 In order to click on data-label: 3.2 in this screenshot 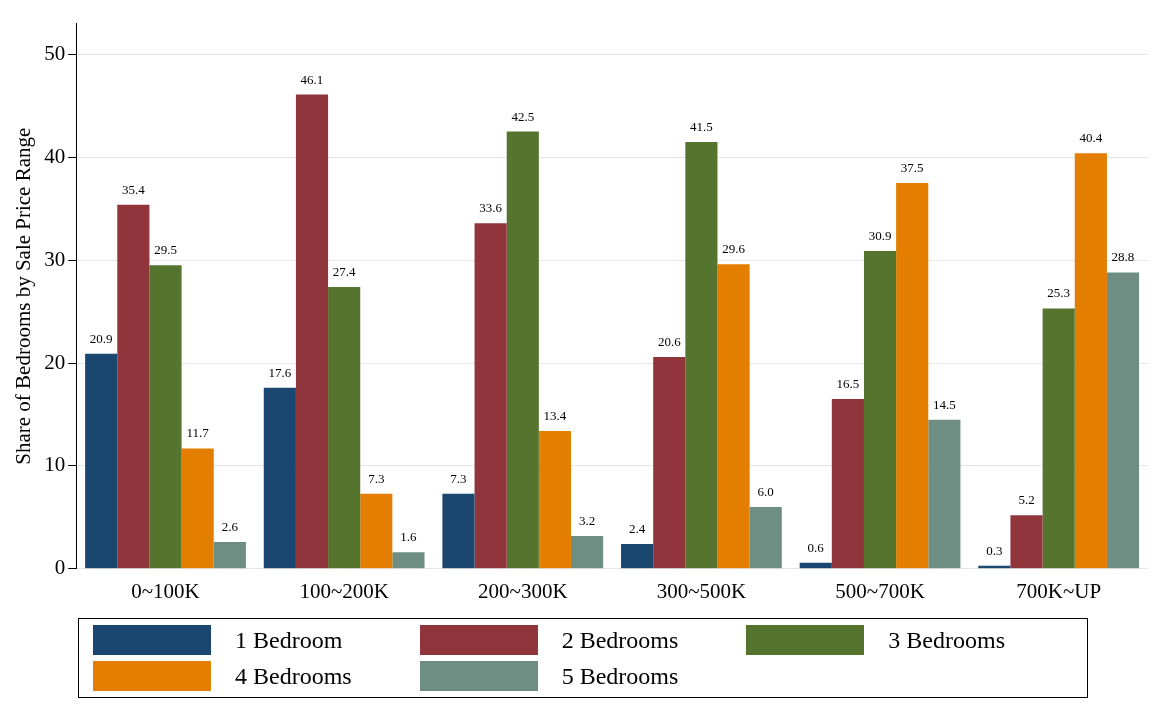, I will do `click(587, 520)`.